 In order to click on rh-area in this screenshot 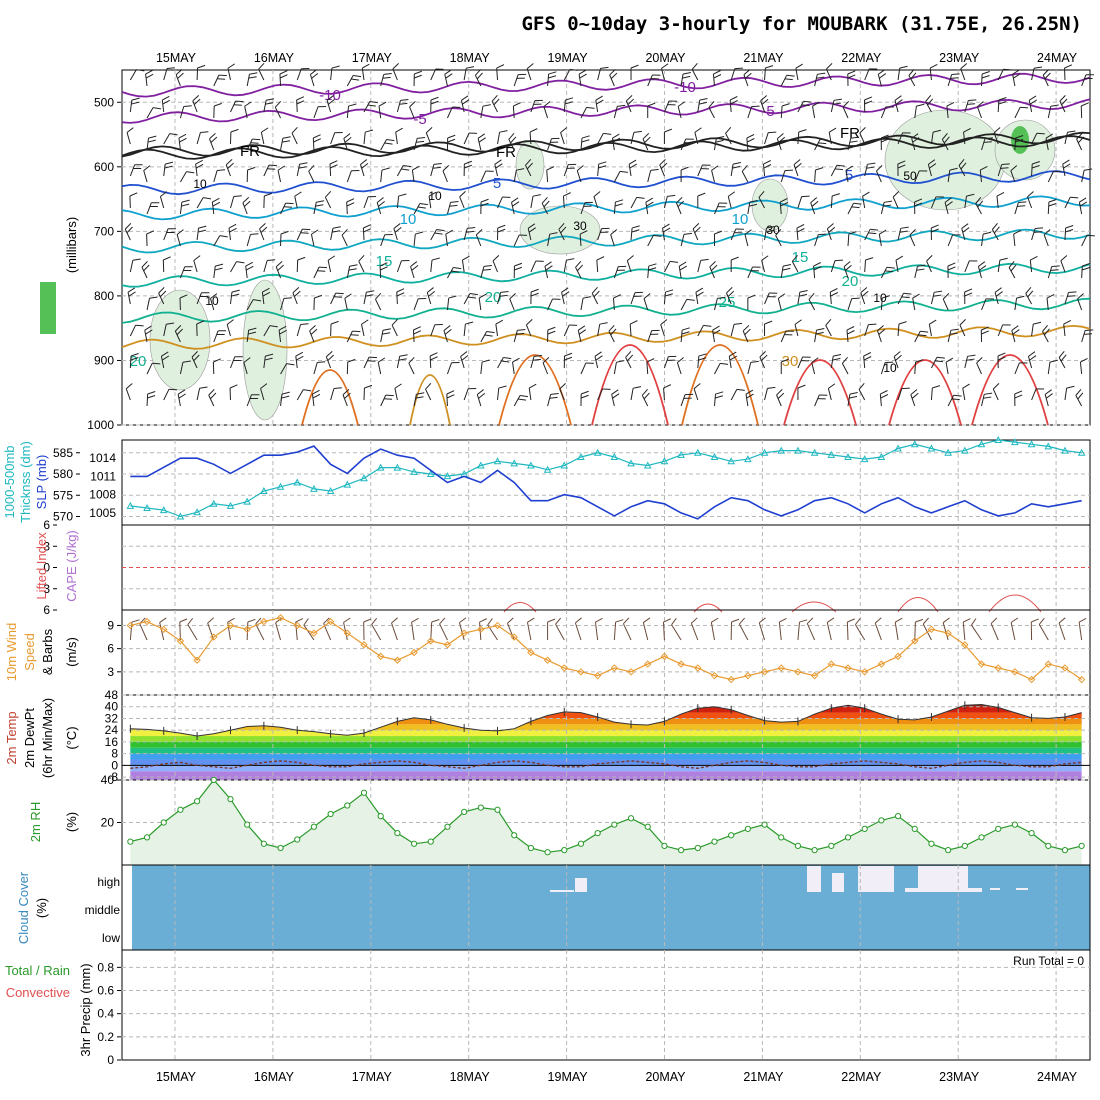, I will do `click(606, 822)`.